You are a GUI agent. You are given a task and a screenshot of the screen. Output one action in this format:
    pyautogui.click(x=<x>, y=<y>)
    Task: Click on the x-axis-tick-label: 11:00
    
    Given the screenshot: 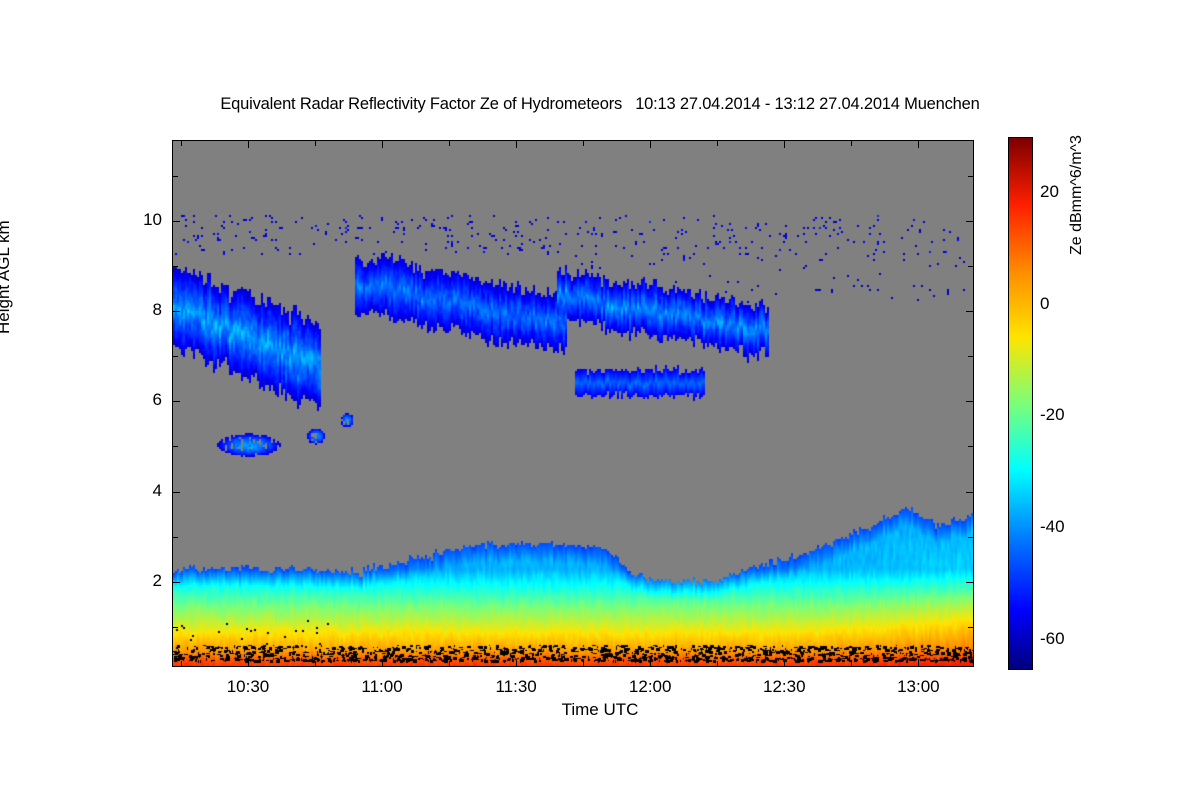 What is the action you would take?
    pyautogui.click(x=382, y=686)
    